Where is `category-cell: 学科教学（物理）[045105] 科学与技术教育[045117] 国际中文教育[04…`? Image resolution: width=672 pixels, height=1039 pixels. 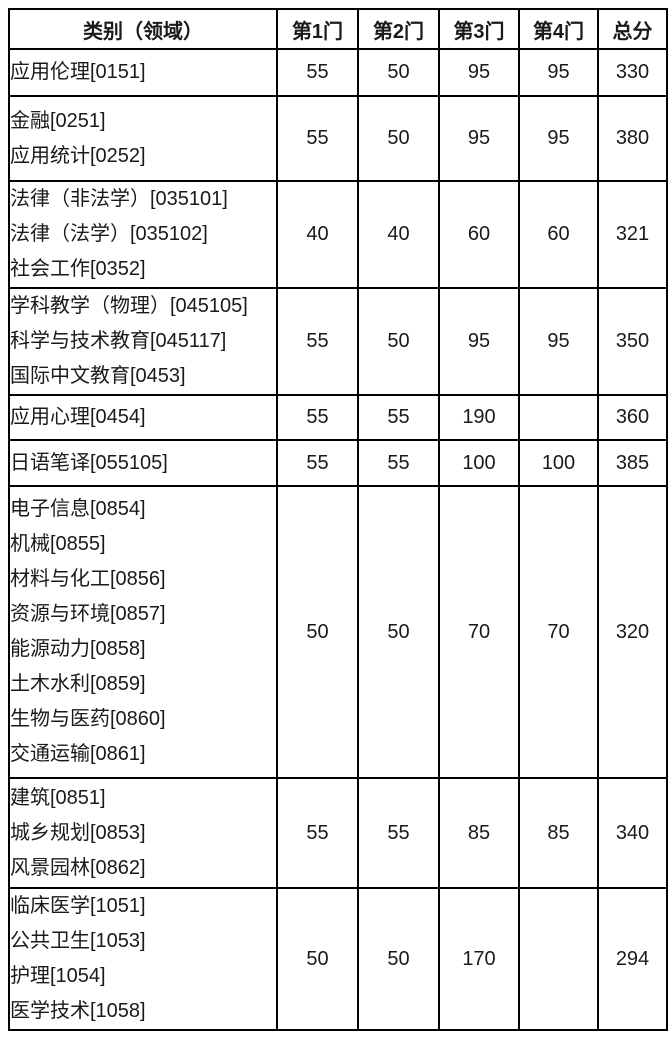 category-cell: 学科教学（物理）[045105] 科学与技术教育[045117] 国际中文教育[04… is located at coordinates (143, 341).